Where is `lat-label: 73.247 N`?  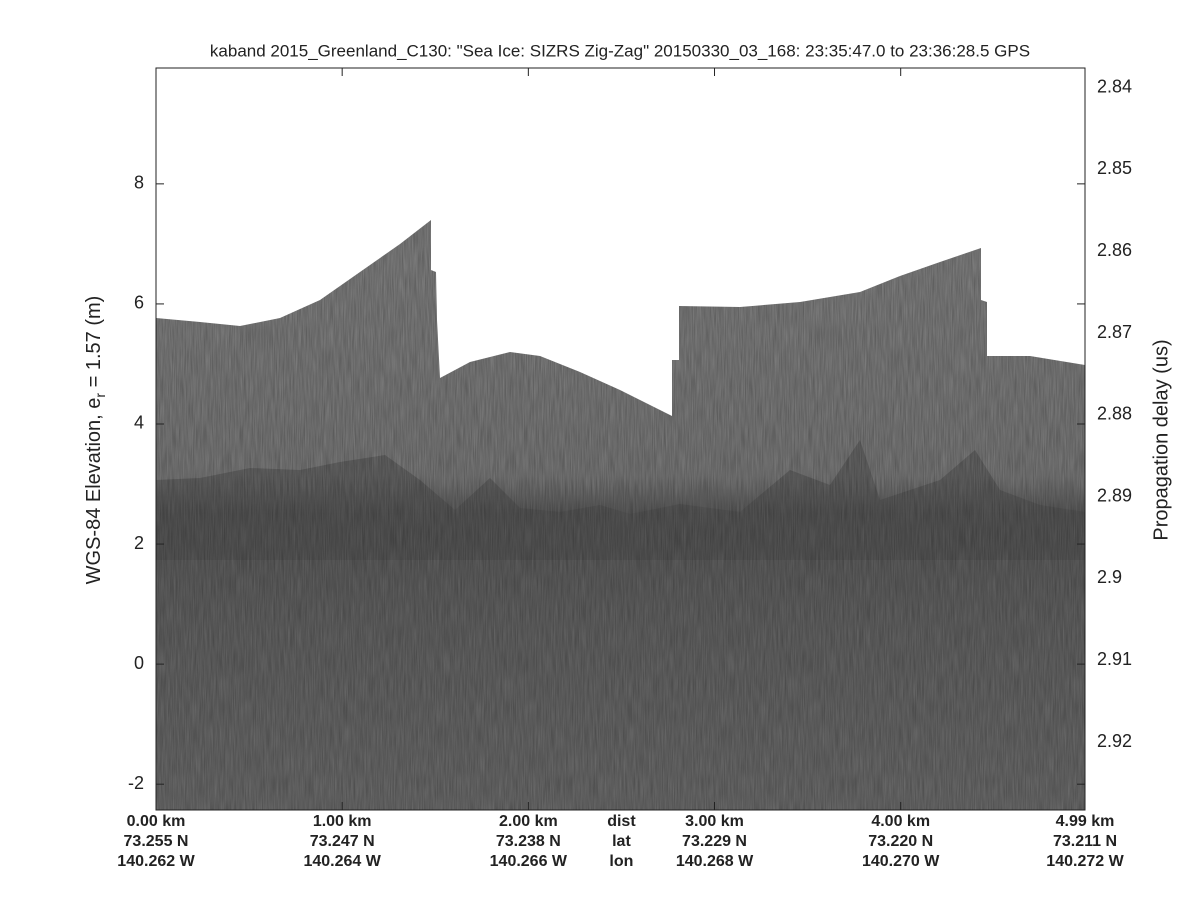
lat-label: 73.247 N is located at coordinates (342, 841).